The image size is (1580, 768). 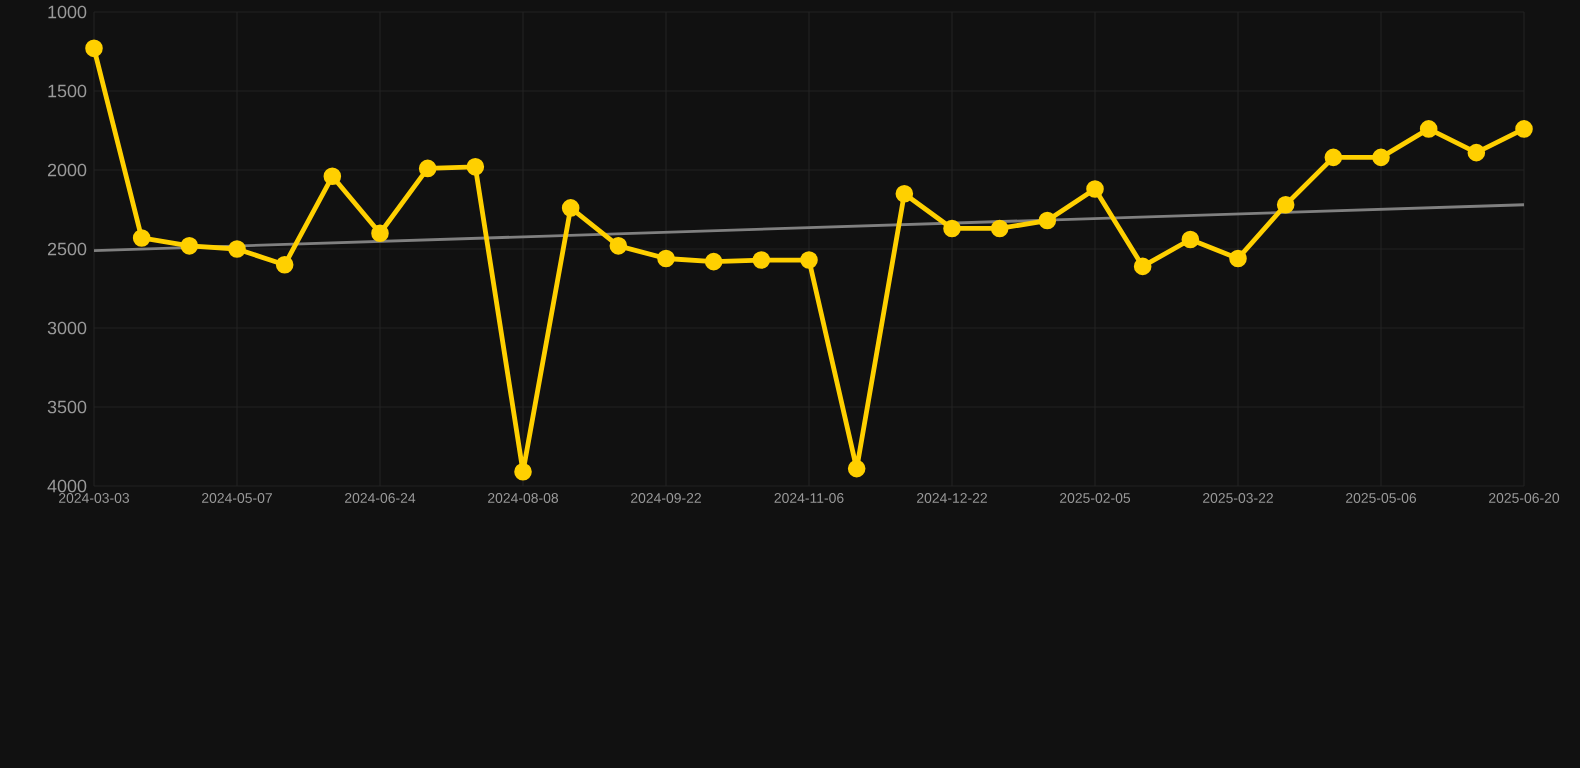 I want to click on y-tick-label: 4000, so click(x=67, y=486).